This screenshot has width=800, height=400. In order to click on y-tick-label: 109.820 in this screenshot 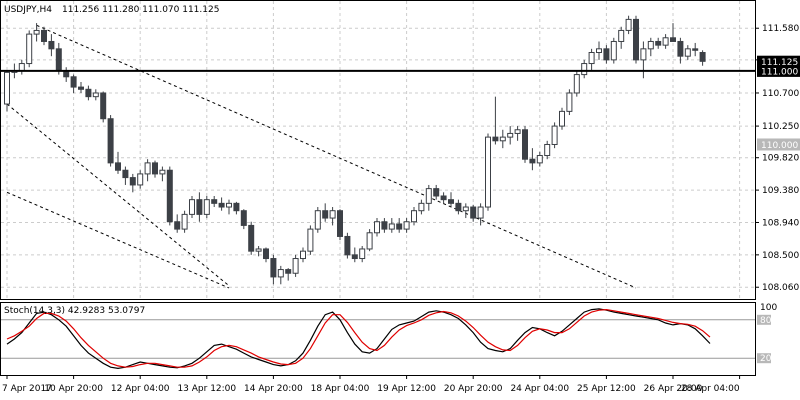, I will do `click(780, 159)`.